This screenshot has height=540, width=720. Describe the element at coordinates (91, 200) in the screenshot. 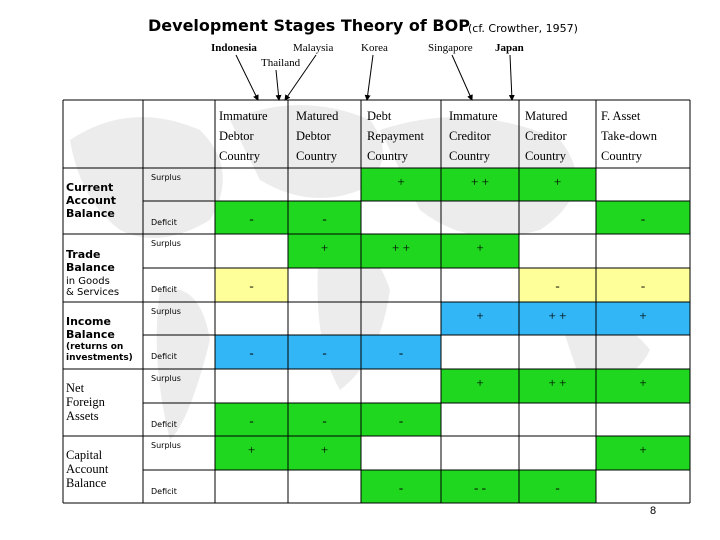

I see `row-label-current-account: Current Account Balance` at that location.